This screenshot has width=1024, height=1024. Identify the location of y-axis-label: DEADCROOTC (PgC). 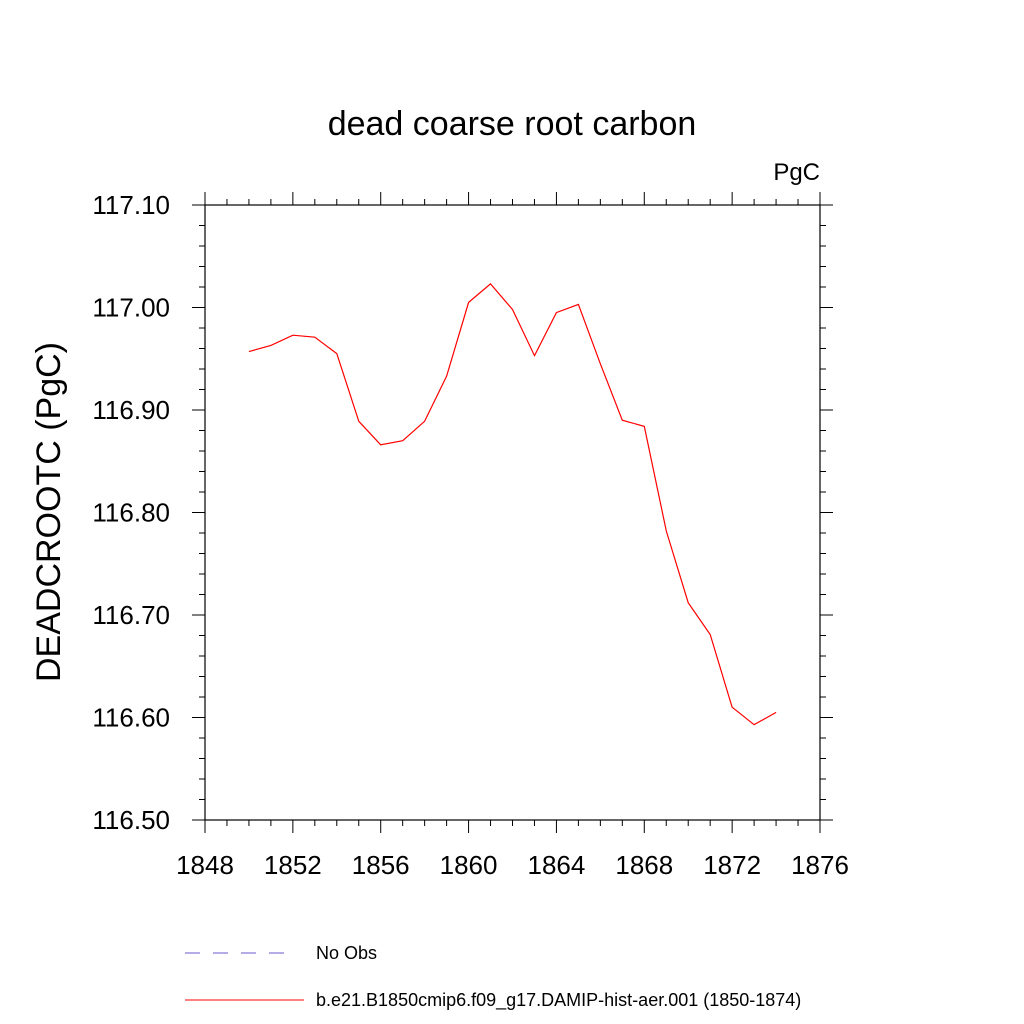
(49, 512).